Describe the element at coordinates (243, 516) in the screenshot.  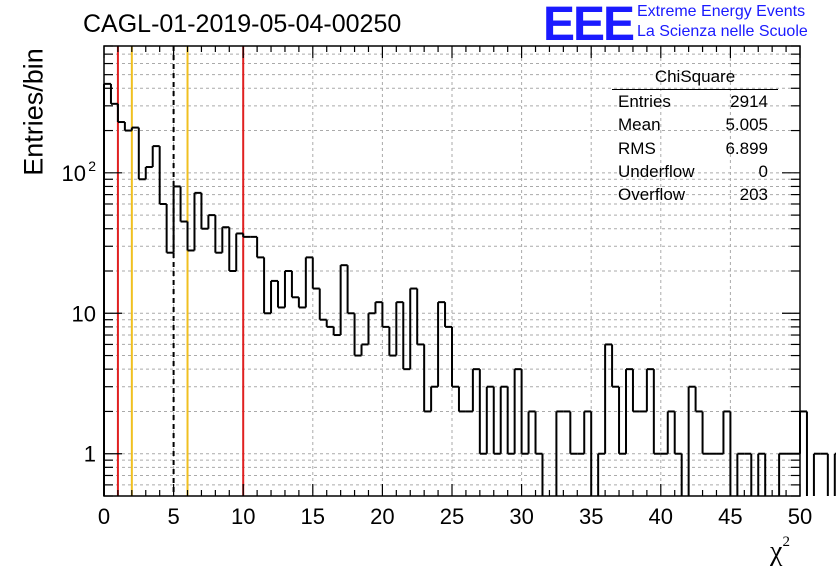
I see `x-tick-label: 10` at that location.